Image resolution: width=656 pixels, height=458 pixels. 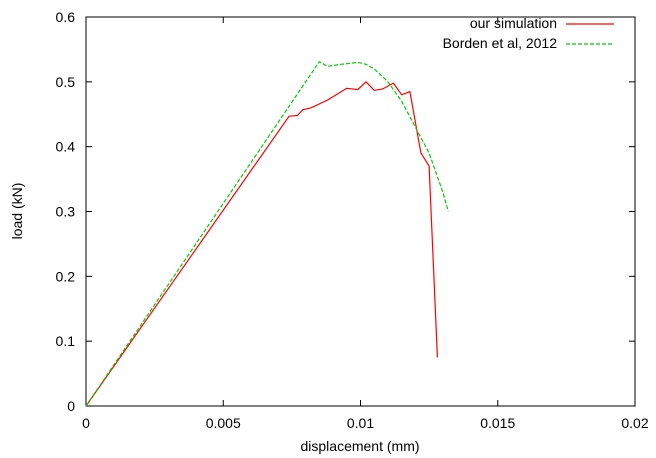 What do you see at coordinates (66, 82) in the screenshot?
I see `y-tick-label: 0.5` at bounding box center [66, 82].